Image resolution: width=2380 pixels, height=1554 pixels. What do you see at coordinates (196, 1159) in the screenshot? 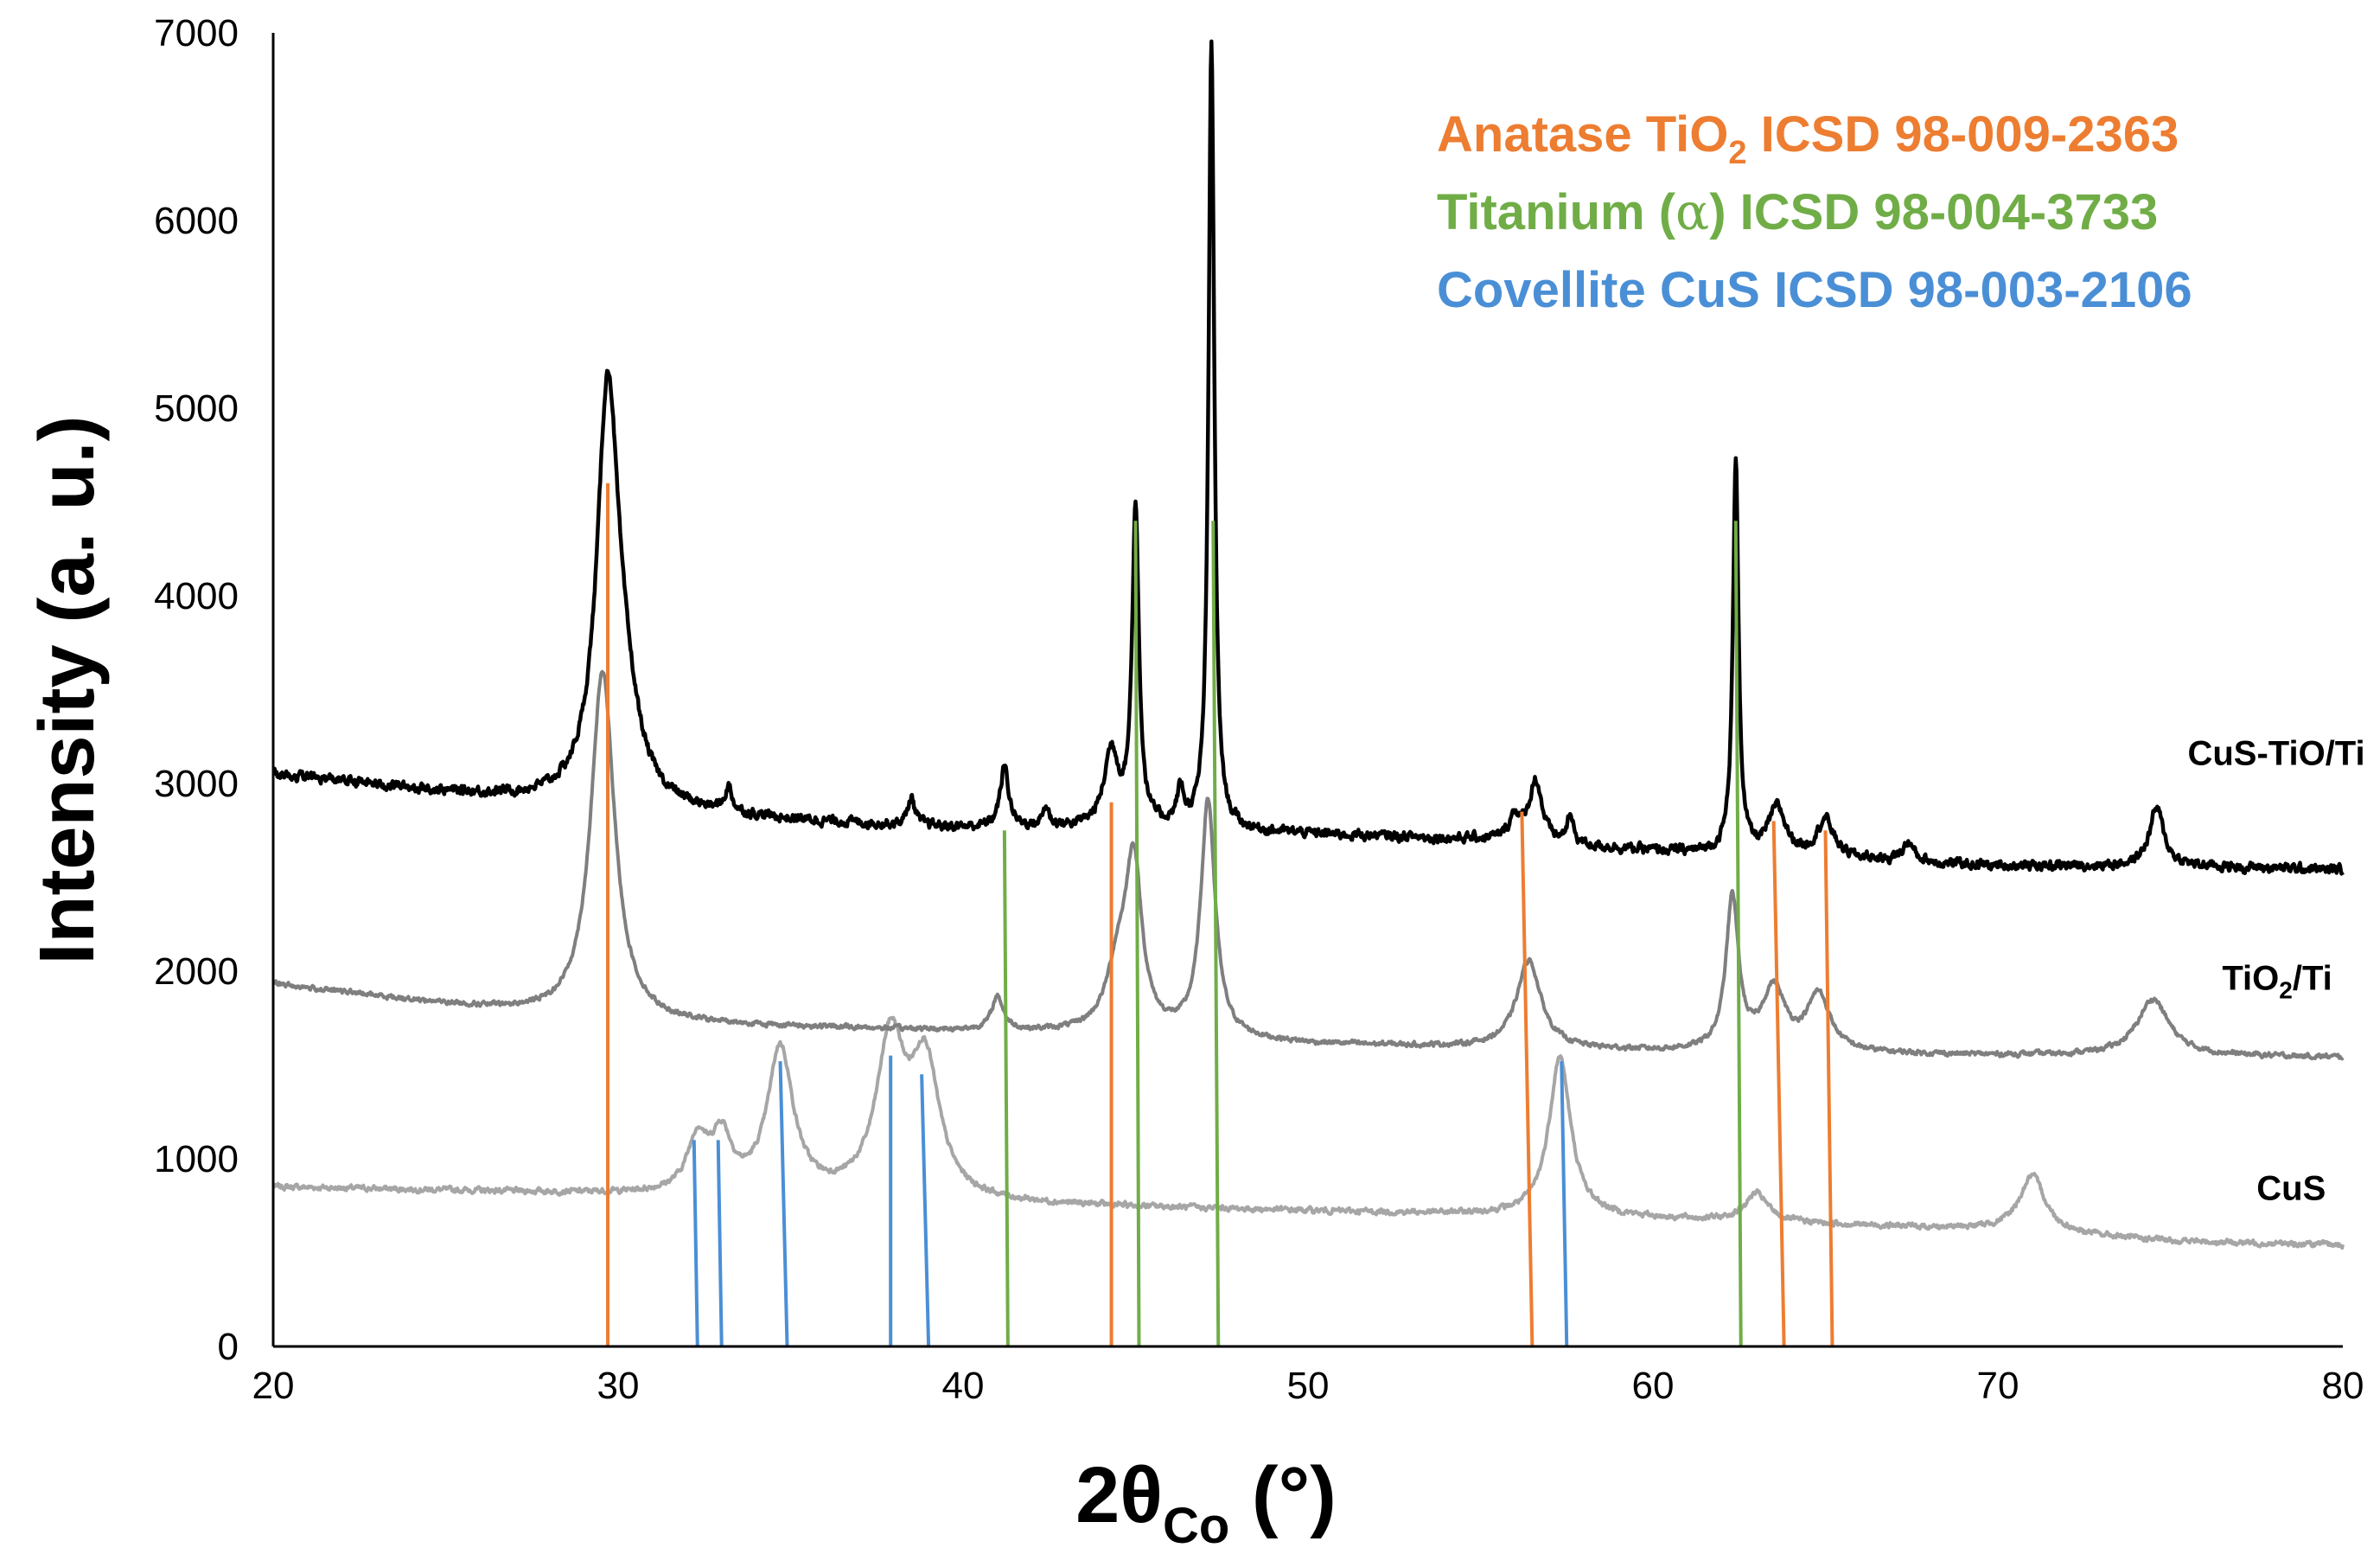
I see `y-tick-label-1000: 1000` at bounding box center [196, 1159].